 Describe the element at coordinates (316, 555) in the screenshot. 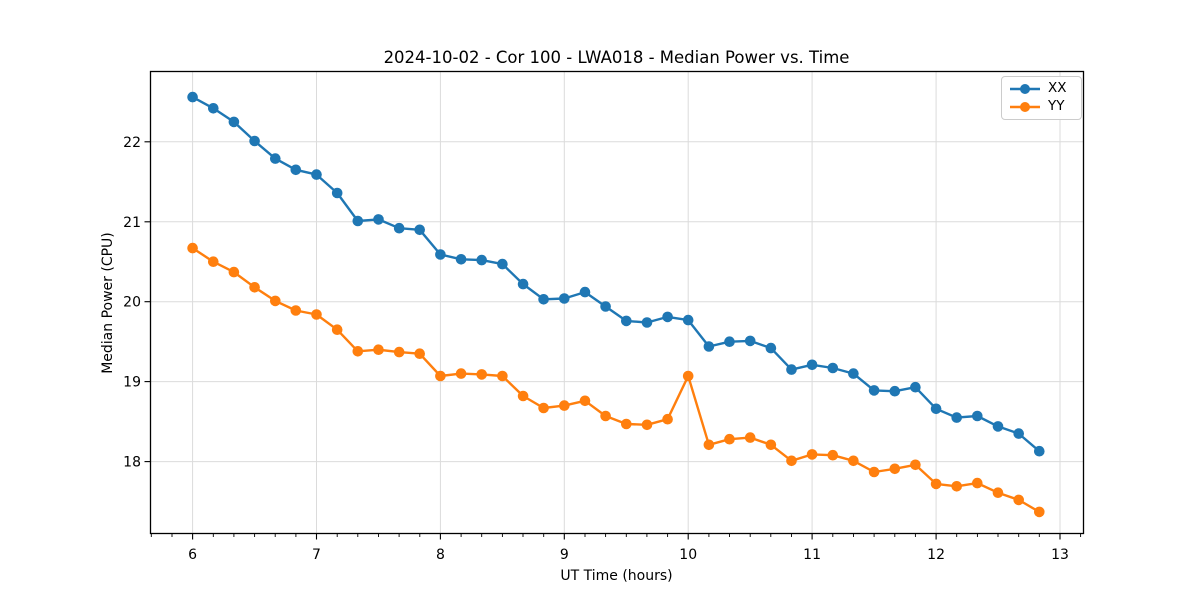

I see `x-tick-label: 7` at that location.